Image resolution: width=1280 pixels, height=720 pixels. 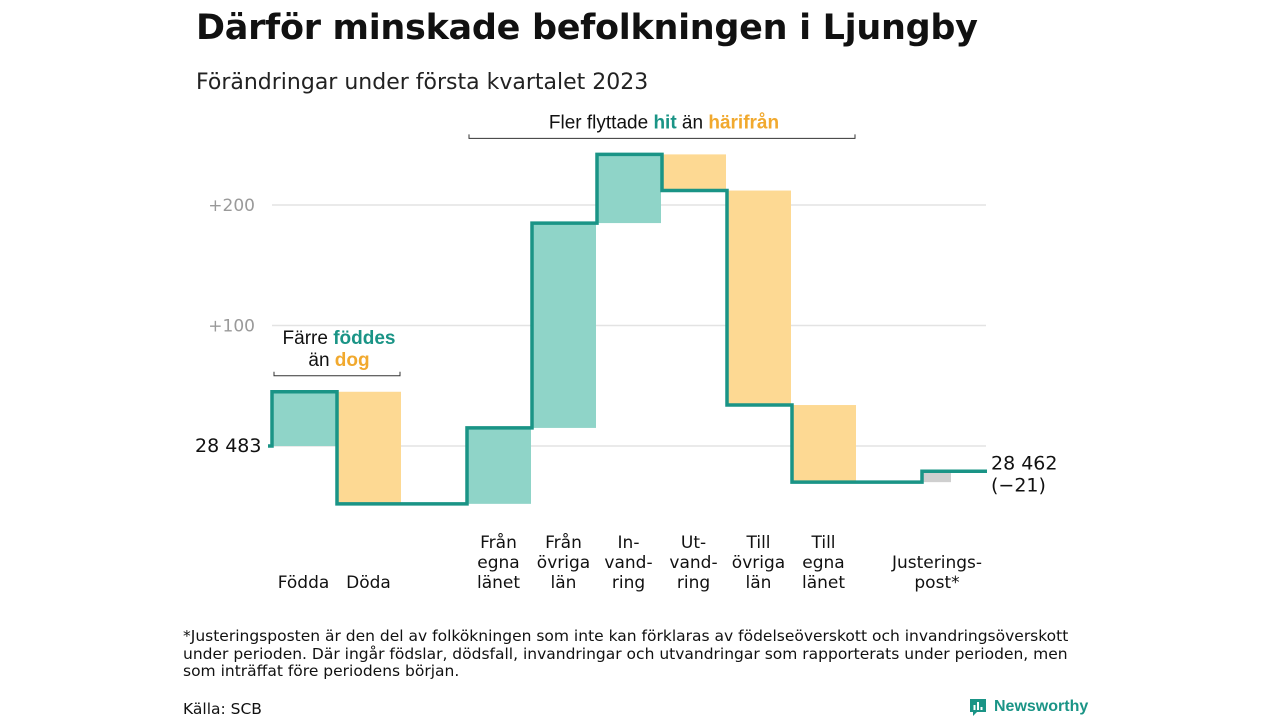 What do you see at coordinates (758, 563) in the screenshot?
I see `category-label-7: Till övriga län` at bounding box center [758, 563].